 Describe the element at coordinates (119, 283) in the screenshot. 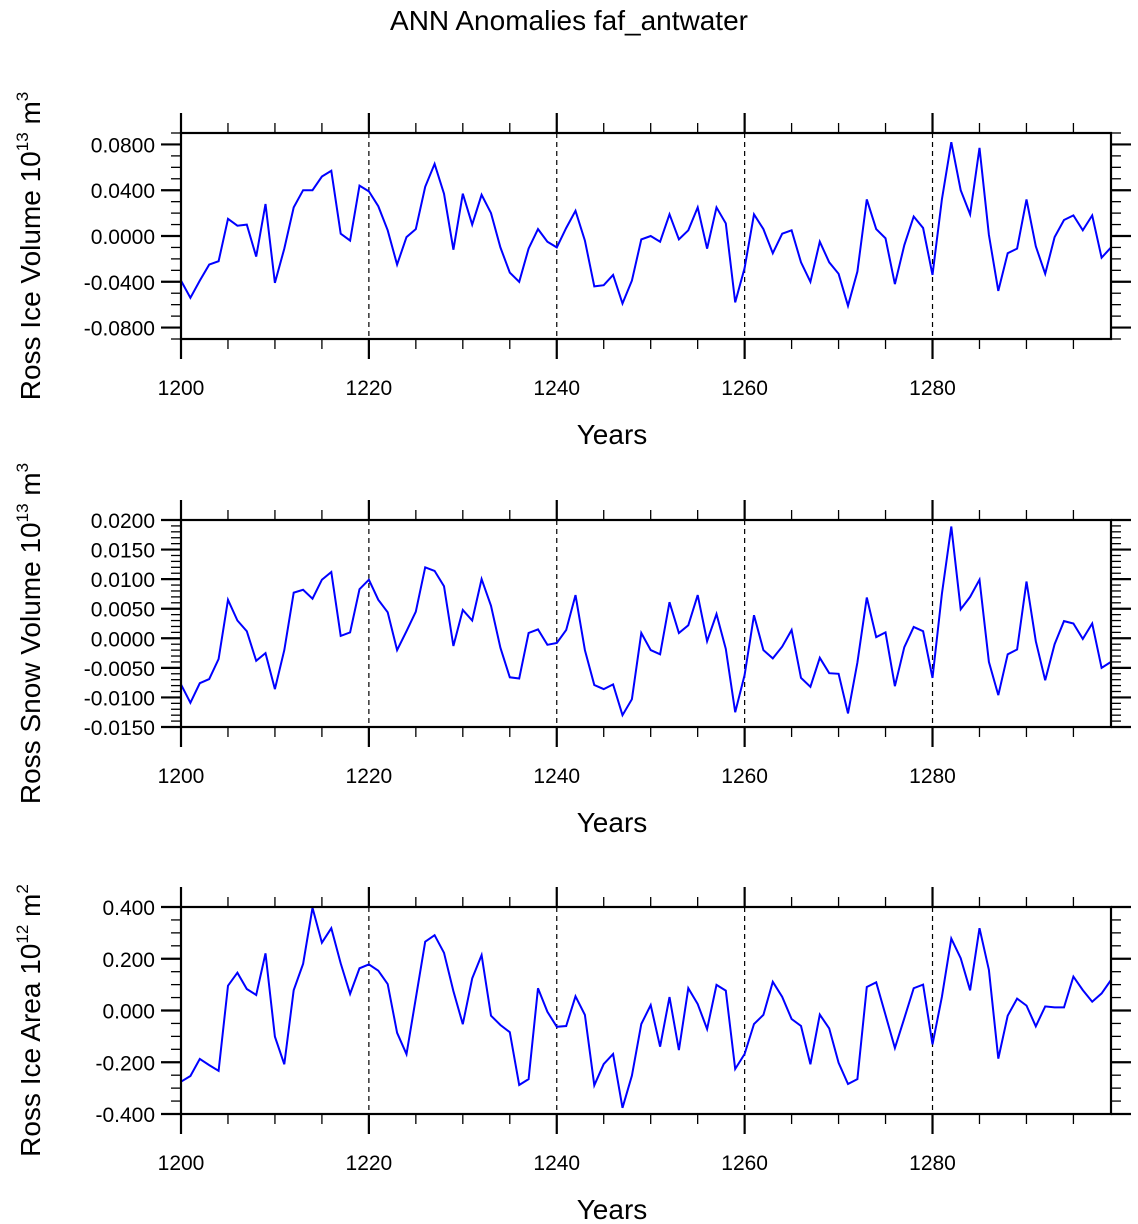

I see `y-tick-label: -0.0400` at that location.